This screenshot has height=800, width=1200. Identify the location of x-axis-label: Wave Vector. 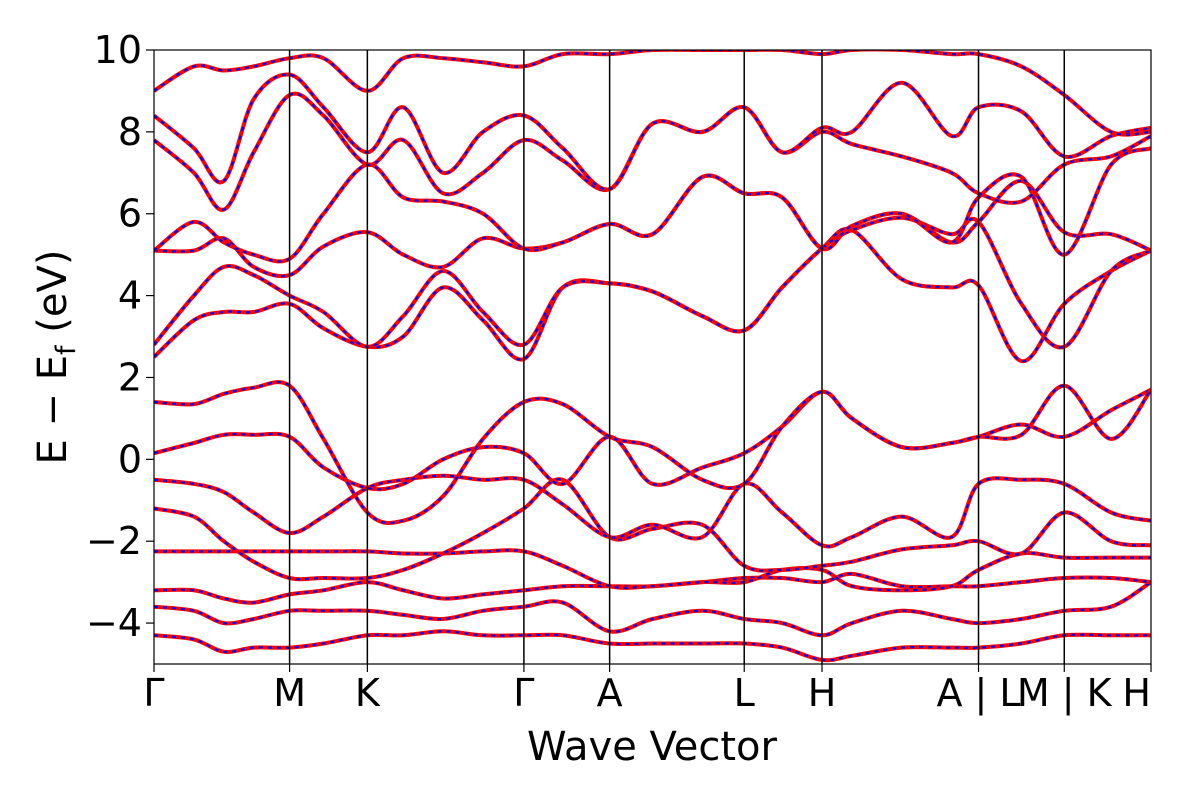
(652, 747).